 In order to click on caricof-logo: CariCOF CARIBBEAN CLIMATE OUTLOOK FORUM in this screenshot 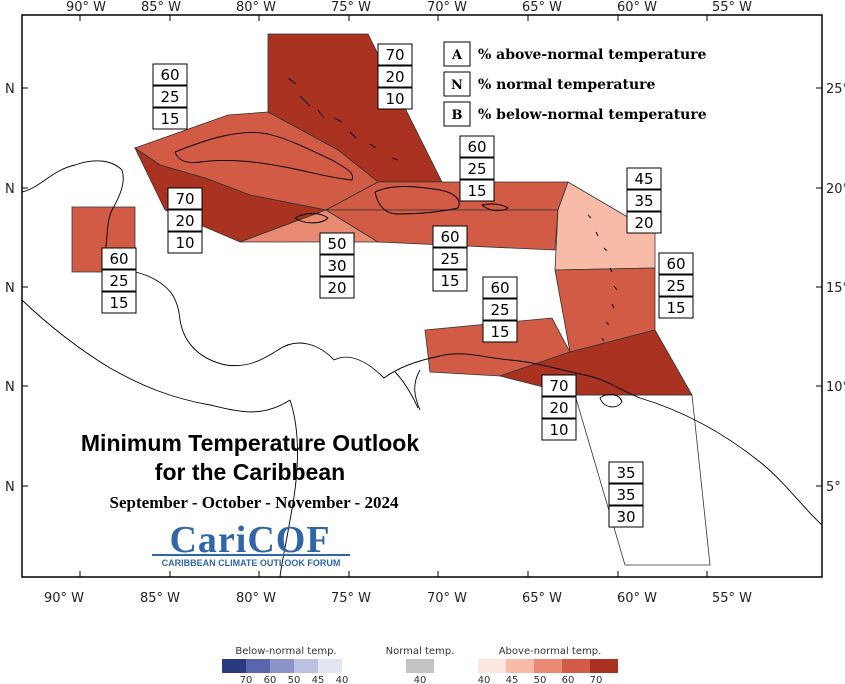, I will do `click(251, 543)`.